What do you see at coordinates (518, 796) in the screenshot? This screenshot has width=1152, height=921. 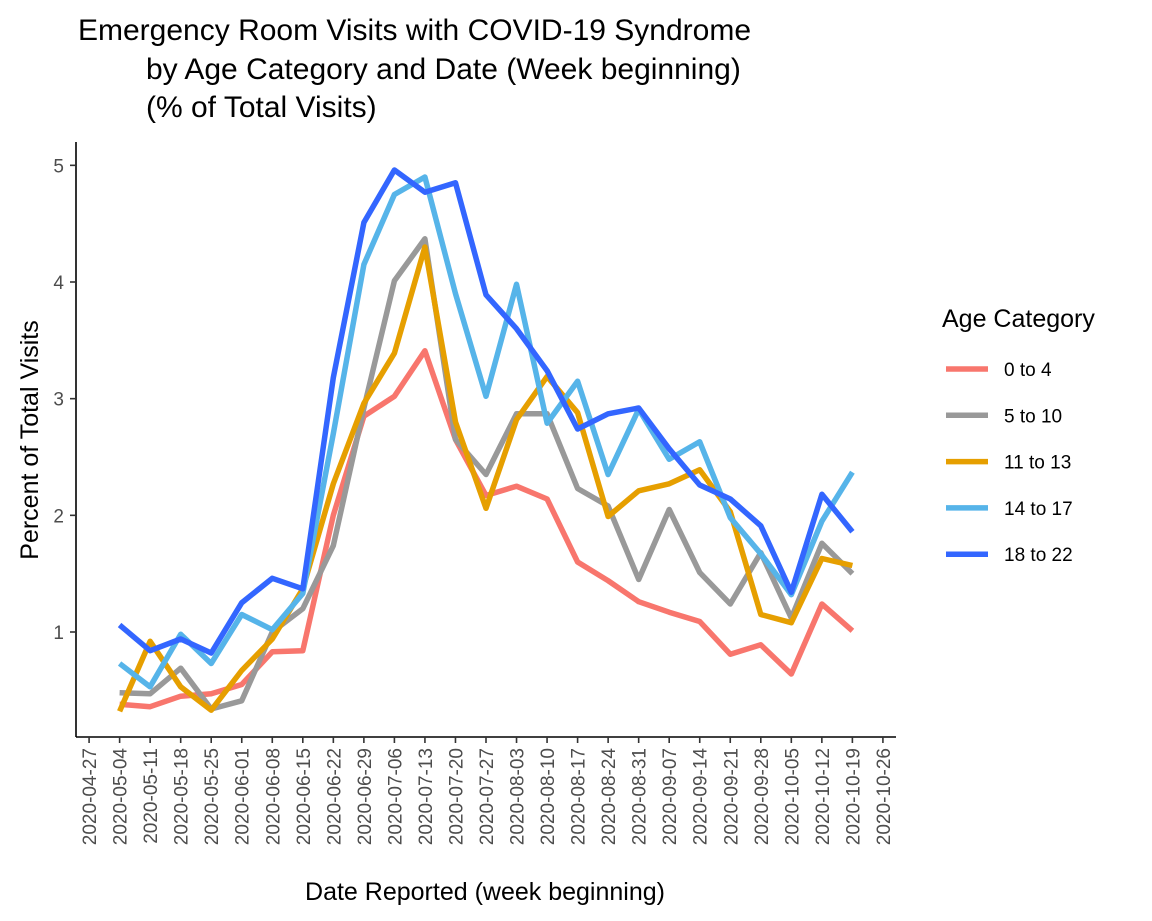 I see `x-tick-label: 2020-08-03` at bounding box center [518, 796].